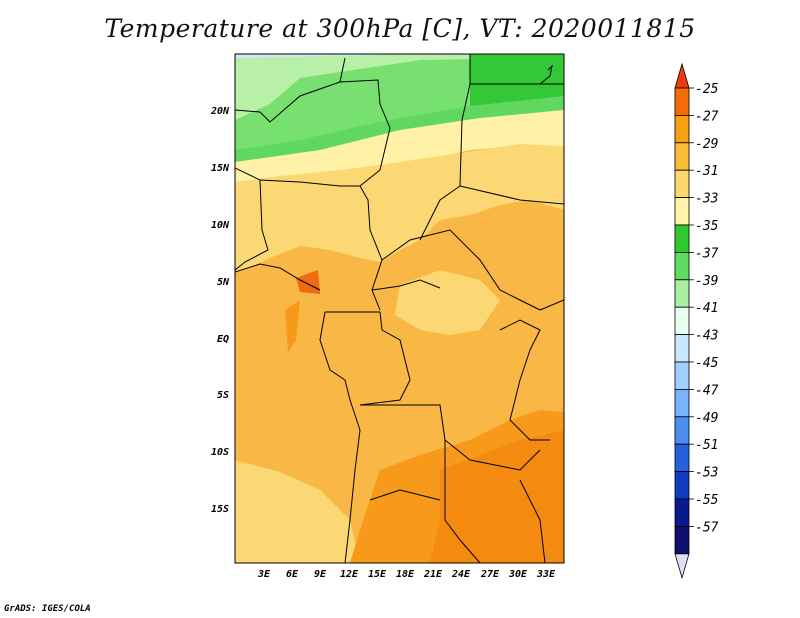 The image size is (800, 618). Describe the element at coordinates (517, 83) in the screenshot. I see `band-green` at that location.